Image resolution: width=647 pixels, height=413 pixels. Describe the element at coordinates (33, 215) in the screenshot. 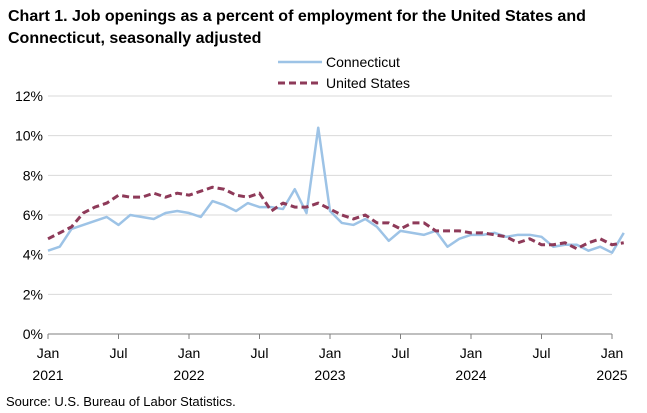

I see `y-tick-label: 6%` at that location.